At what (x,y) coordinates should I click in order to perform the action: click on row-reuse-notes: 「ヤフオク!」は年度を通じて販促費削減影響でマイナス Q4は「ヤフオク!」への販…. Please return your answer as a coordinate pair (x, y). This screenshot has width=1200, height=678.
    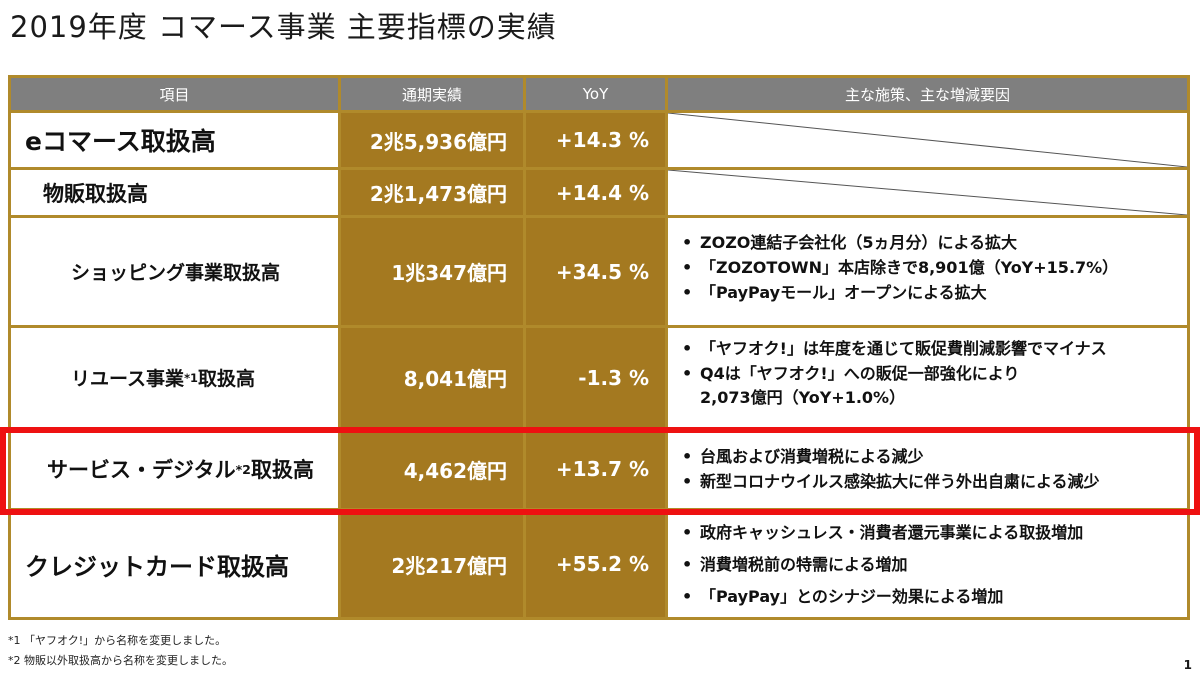
    Looking at the image, I should click on (927, 377).